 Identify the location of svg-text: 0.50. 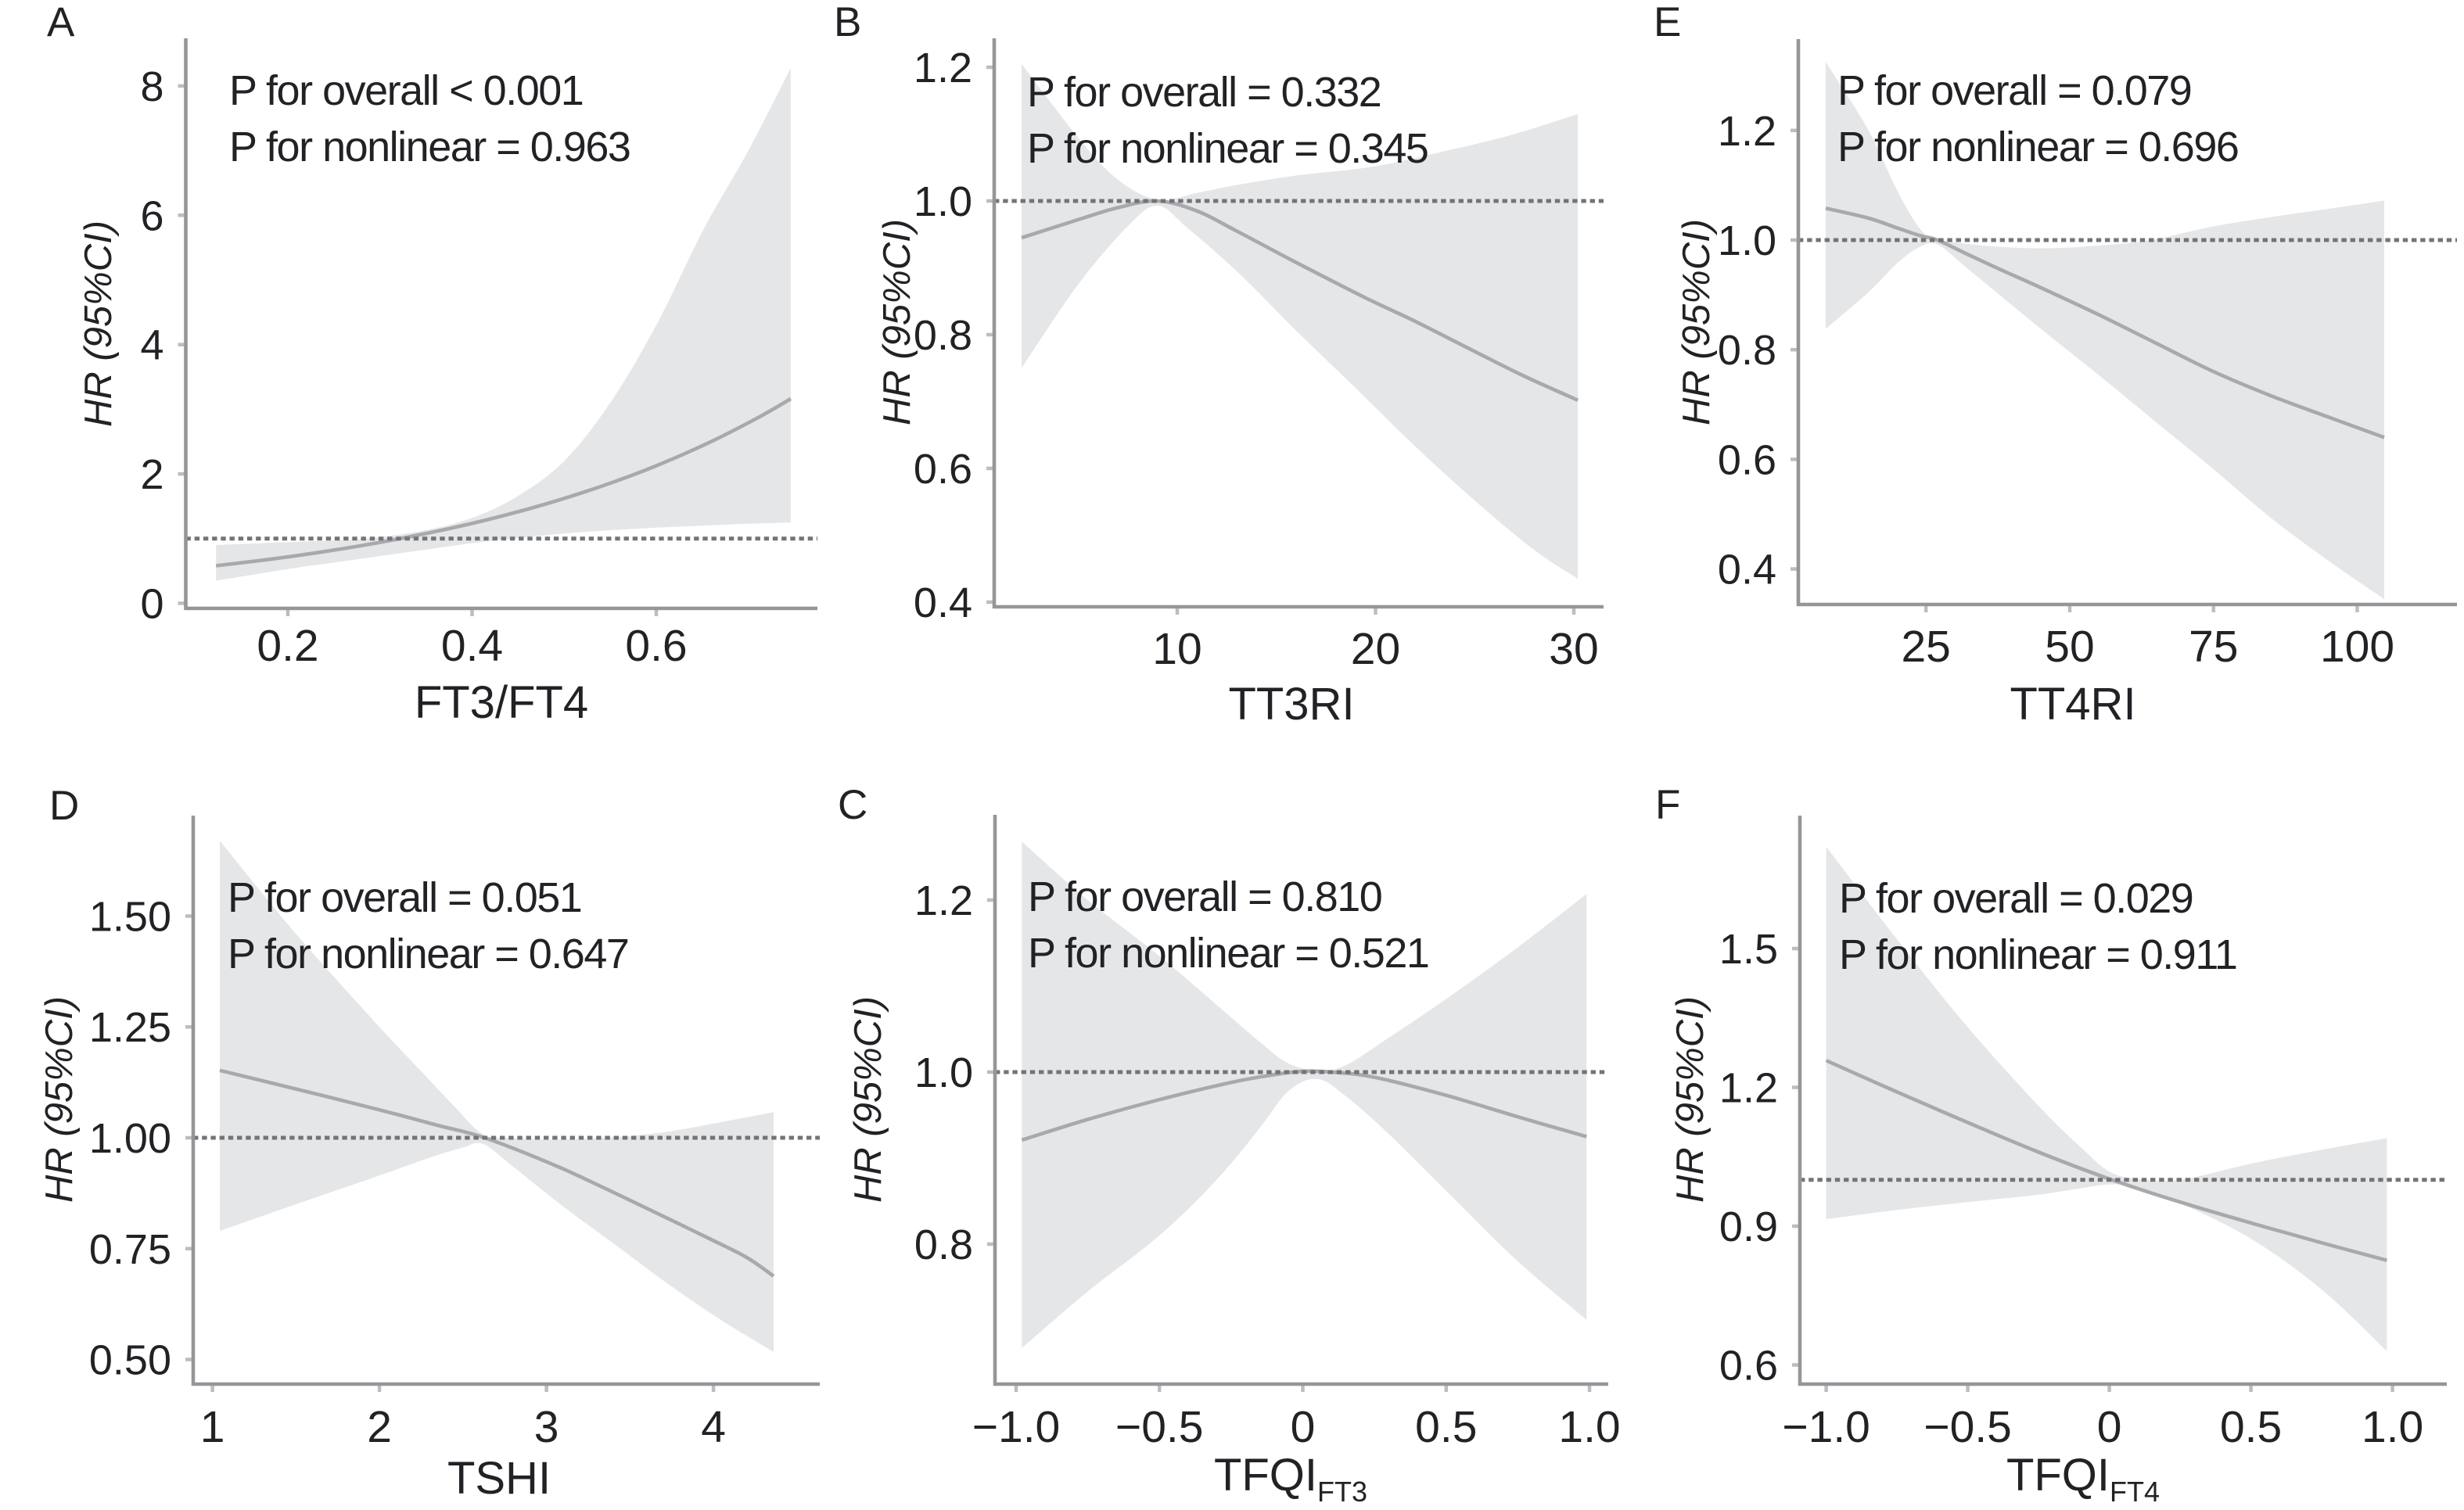
(130, 1360).